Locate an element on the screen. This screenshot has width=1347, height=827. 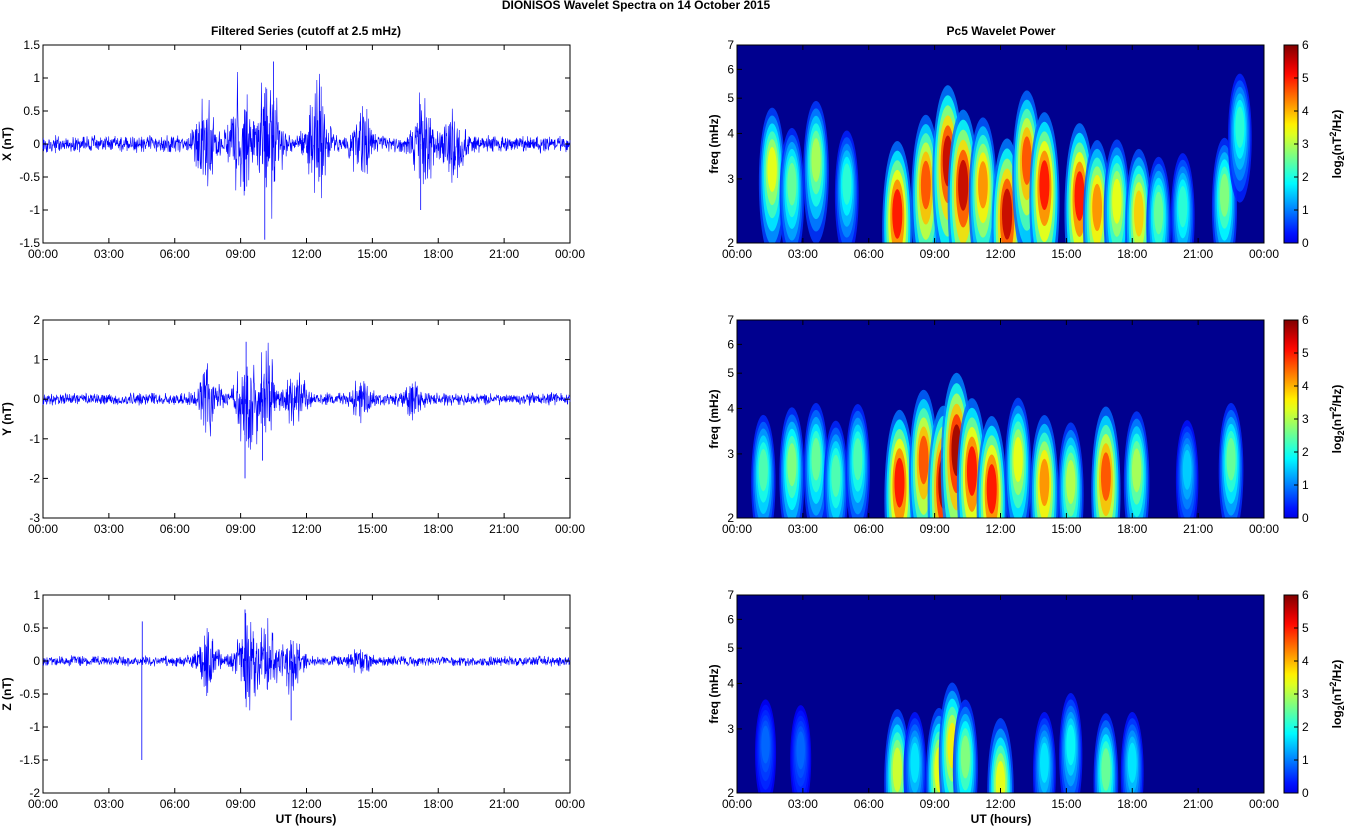
x-series-ytick-label: 1.5 is located at coordinates (31, 45).